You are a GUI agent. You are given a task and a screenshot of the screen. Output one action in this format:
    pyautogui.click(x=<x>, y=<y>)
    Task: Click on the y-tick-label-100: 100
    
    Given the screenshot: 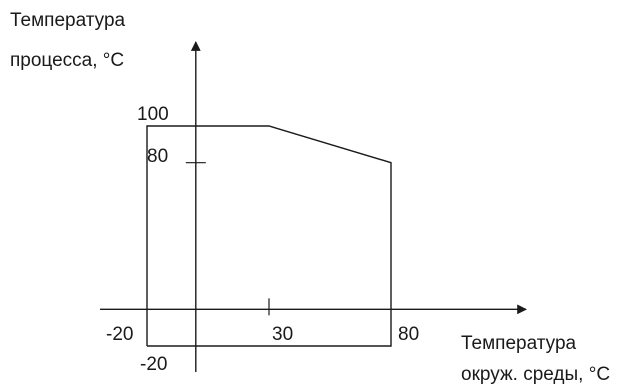 What is the action you would take?
    pyautogui.click(x=153, y=114)
    